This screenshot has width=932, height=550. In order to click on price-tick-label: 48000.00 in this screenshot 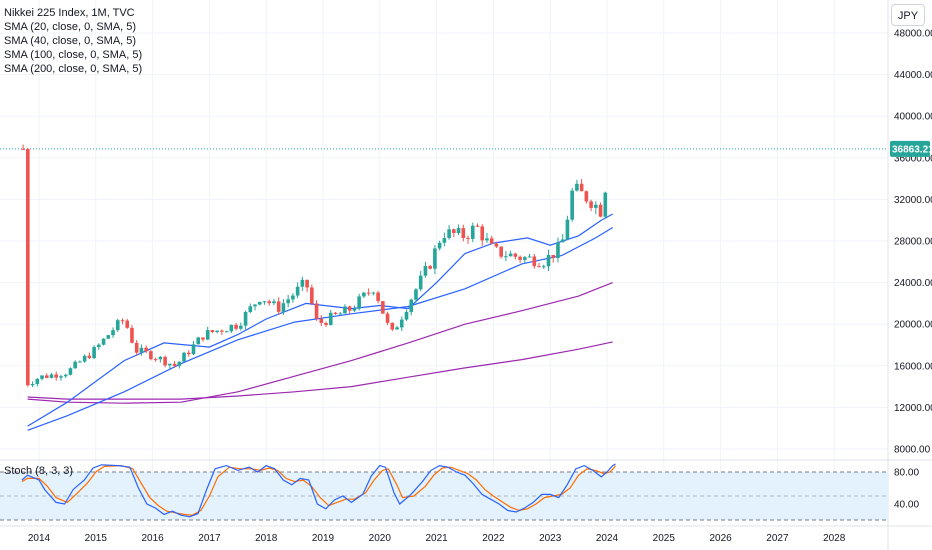, I will do `click(913, 34)`.